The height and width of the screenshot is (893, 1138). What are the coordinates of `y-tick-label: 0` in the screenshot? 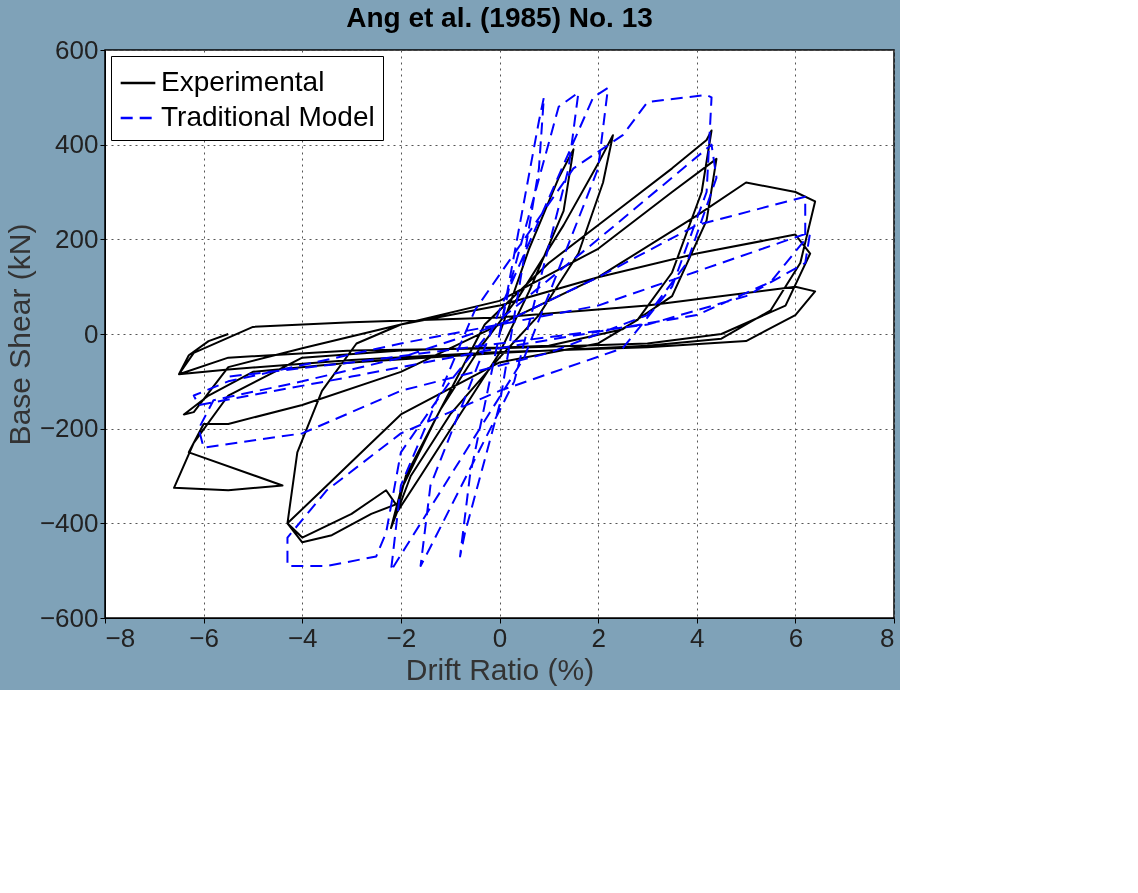 It's located at (91, 333).